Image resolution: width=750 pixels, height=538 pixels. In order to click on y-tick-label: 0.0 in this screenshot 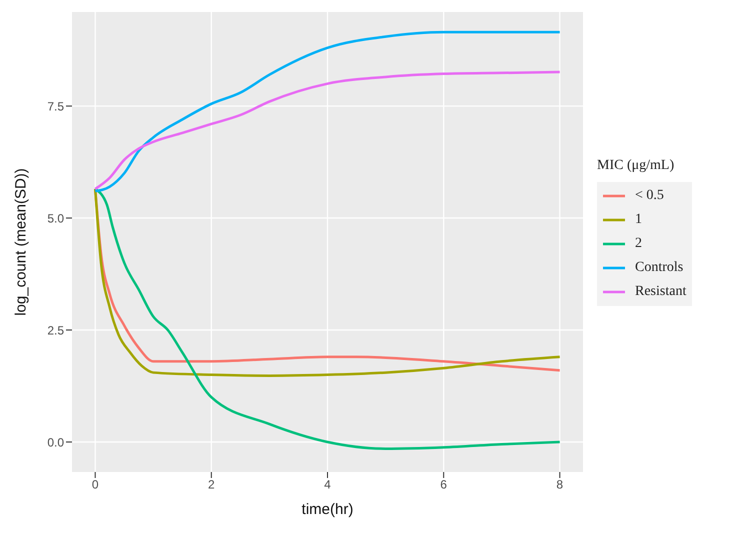, I will do `click(55, 442)`.